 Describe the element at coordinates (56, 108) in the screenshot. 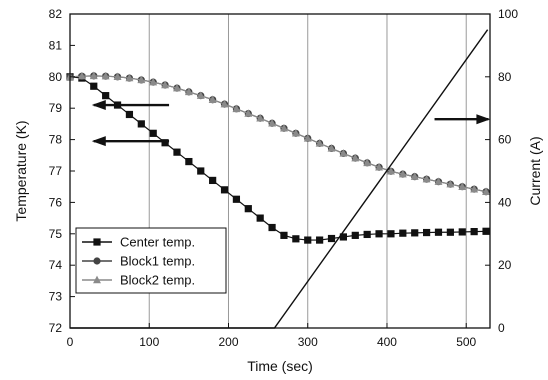

I see `y-tick-label: 79` at that location.